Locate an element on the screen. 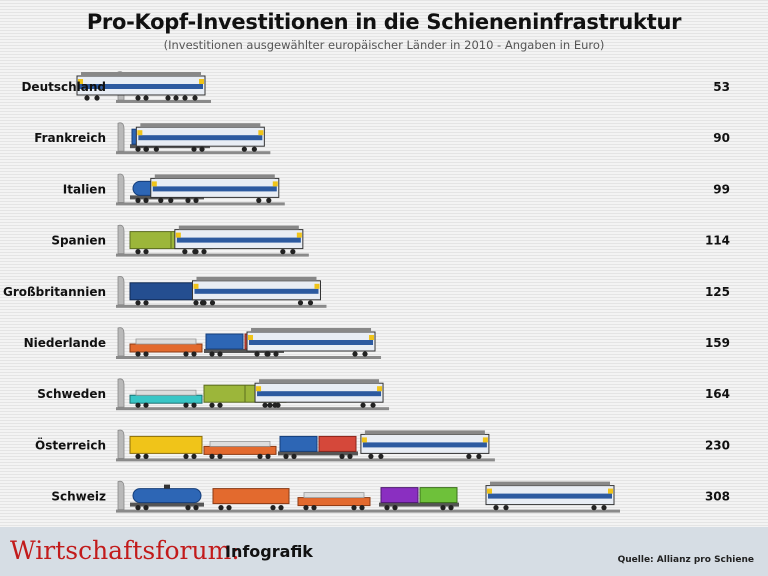 Image resolution: width=768 pixels, height=576 pixels. value-label: 114 is located at coordinates (717, 241).